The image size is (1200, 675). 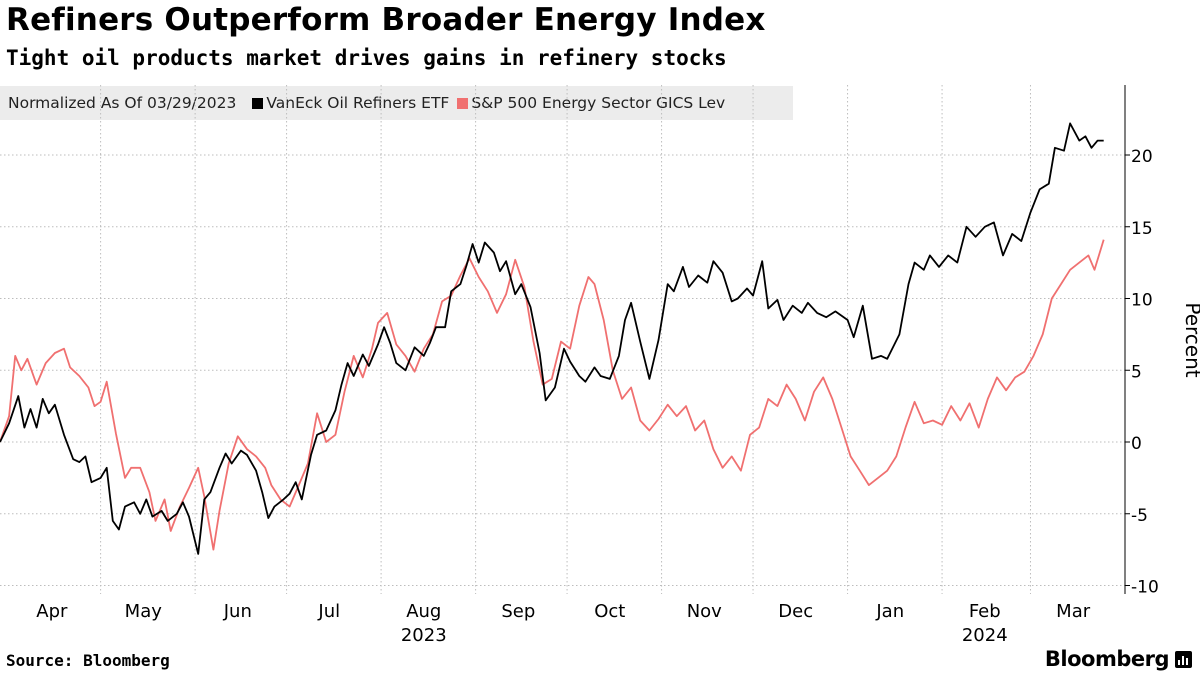 I want to click on x-tick-label: Jun, so click(x=237, y=611).